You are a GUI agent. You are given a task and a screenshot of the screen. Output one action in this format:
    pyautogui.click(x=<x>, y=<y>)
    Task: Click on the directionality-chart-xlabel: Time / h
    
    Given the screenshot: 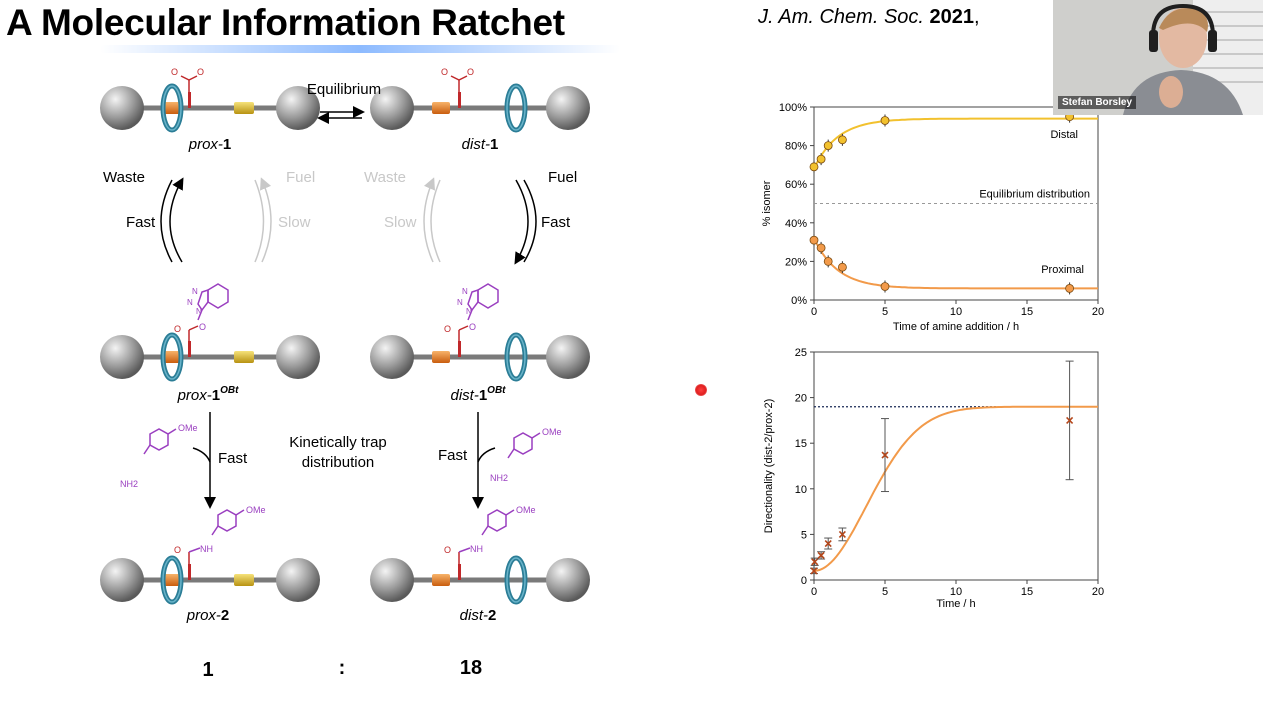 What is the action you would take?
    pyautogui.click(x=955, y=604)
    